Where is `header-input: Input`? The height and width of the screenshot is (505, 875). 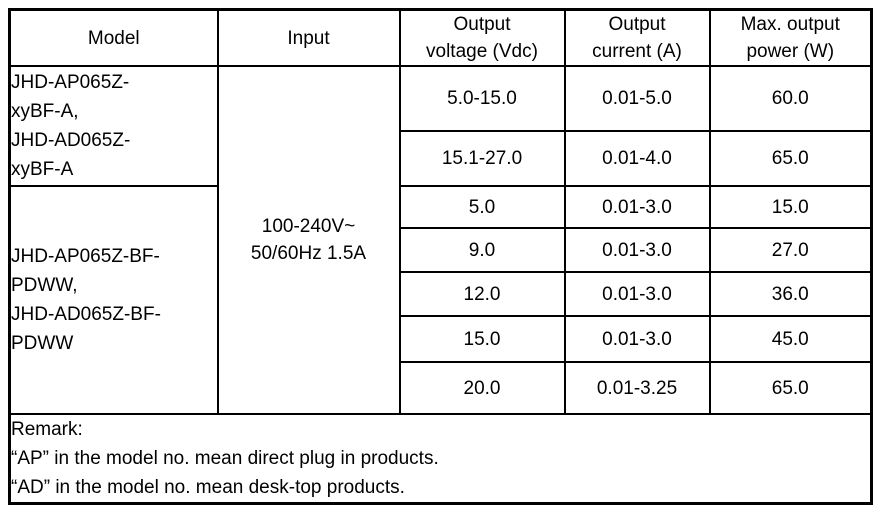
header-input: Input is located at coordinates (308, 37).